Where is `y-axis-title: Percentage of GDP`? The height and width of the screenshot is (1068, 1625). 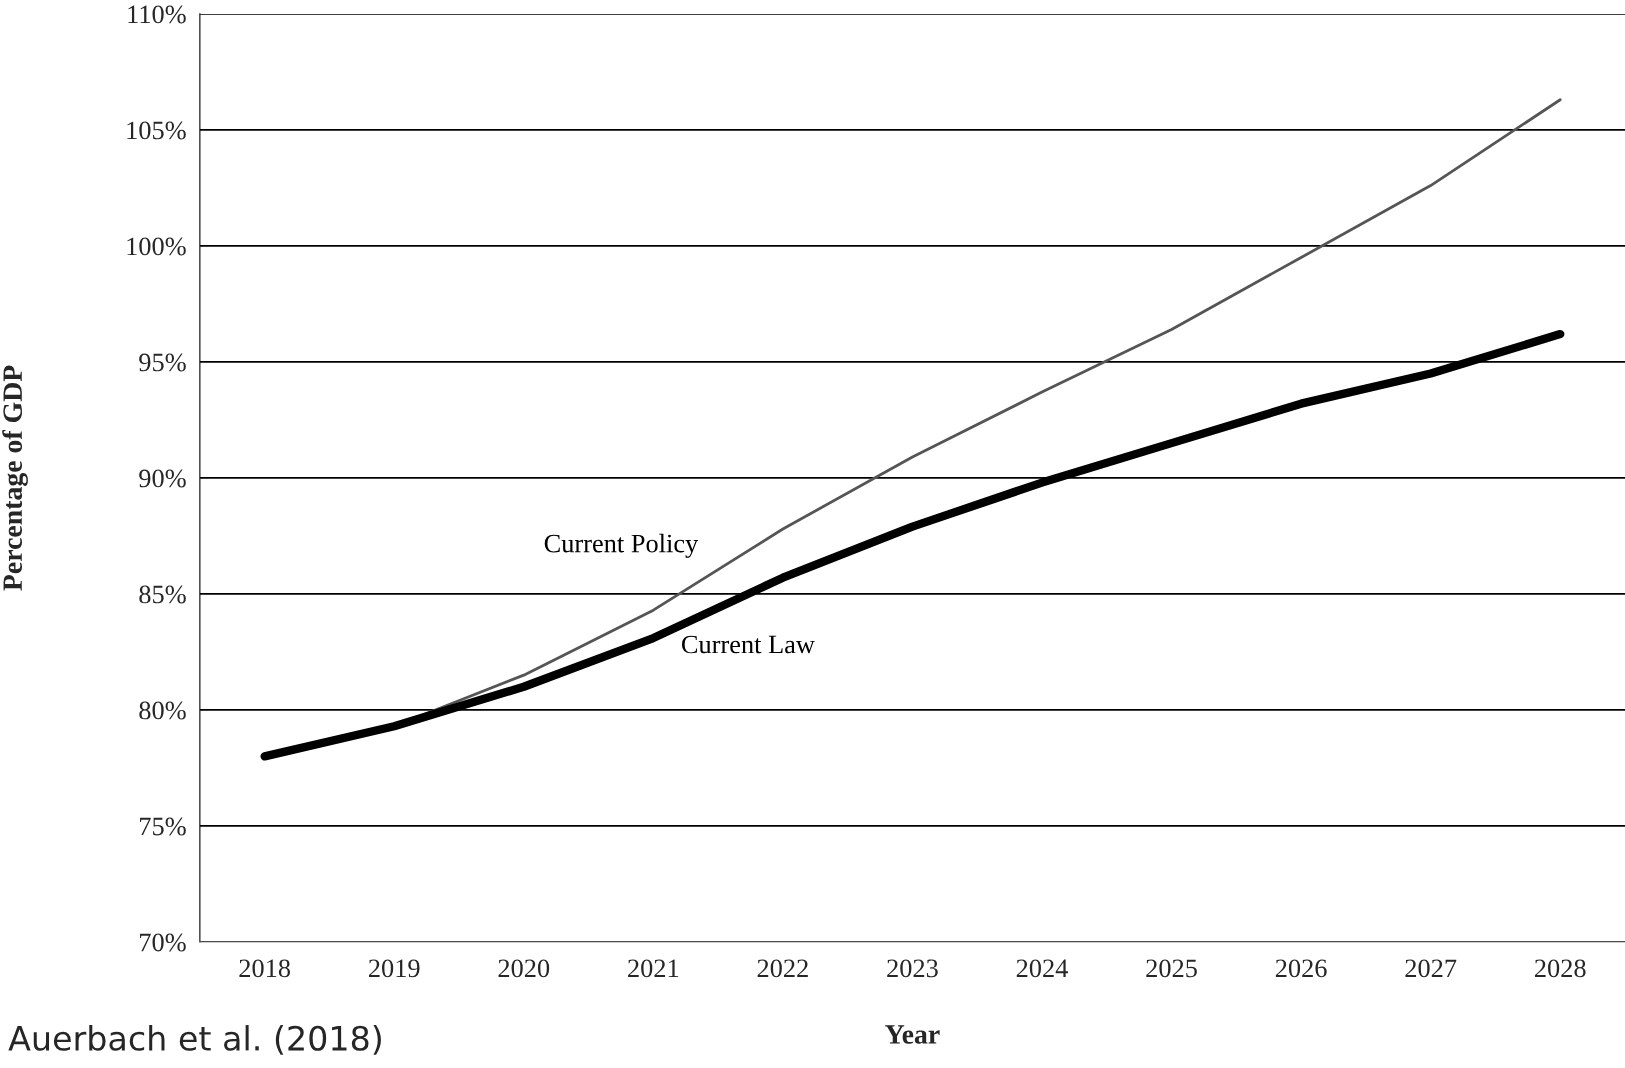
y-axis-title: Percentage of GDP is located at coordinates (15, 478).